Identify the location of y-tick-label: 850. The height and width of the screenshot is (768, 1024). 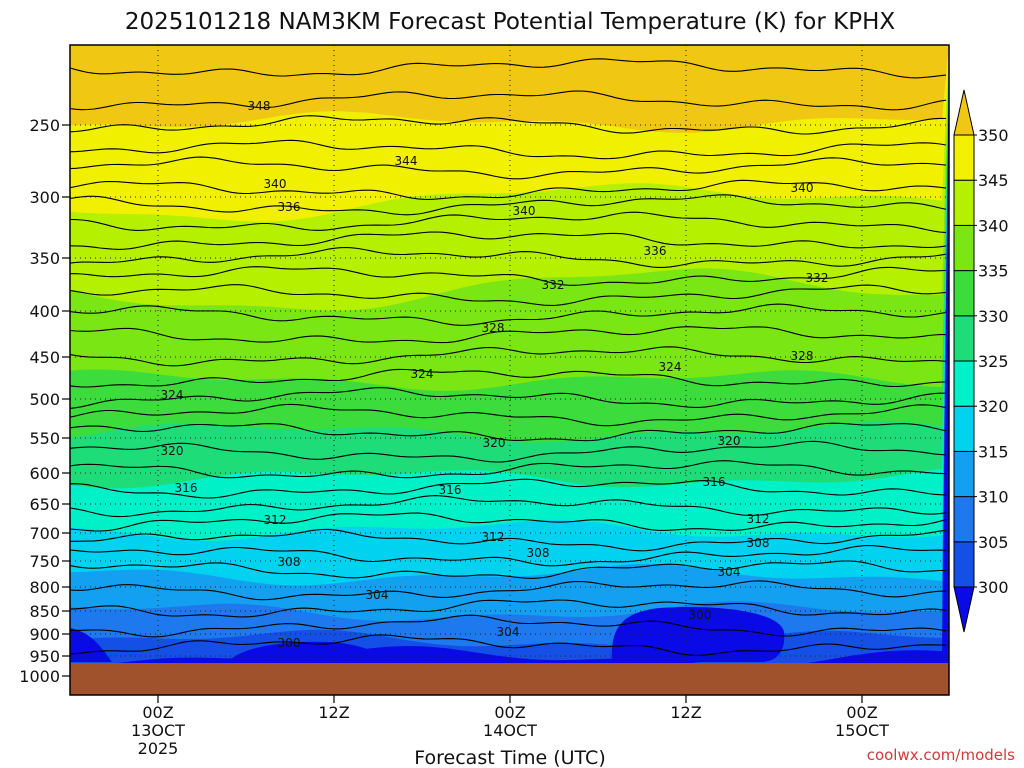
(44, 611).